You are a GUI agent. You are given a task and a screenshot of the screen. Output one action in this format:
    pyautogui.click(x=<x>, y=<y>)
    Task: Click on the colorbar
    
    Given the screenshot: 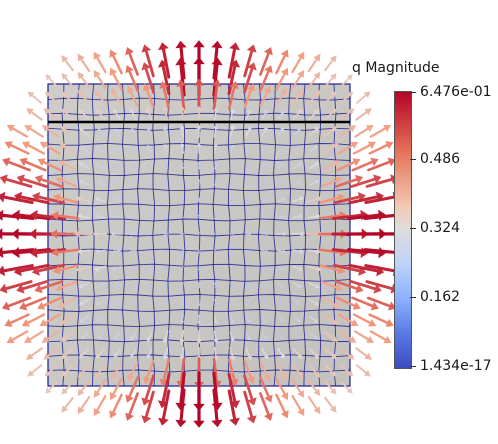 What is the action you would take?
    pyautogui.click(x=403, y=230)
    